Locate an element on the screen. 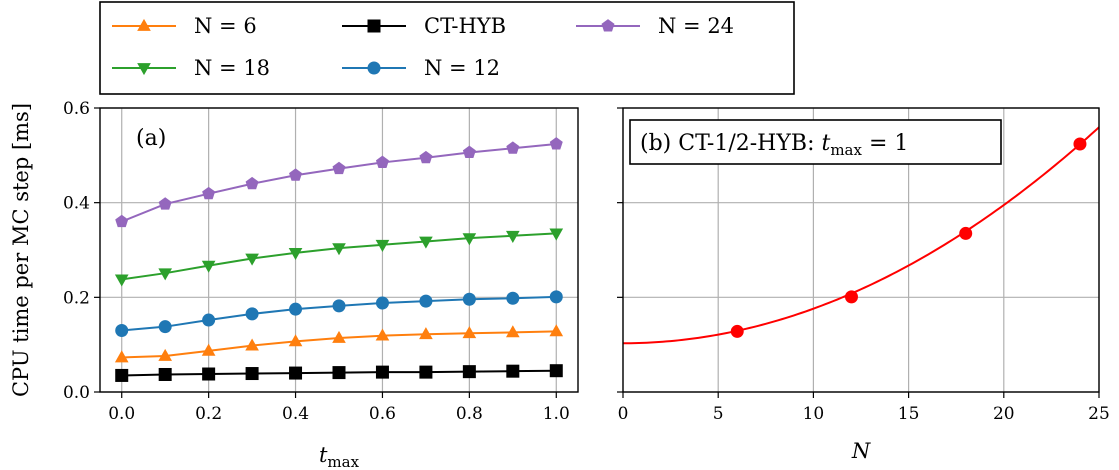 This screenshot has height=470, width=1119. panel-a-xtick-label: 0.2 is located at coordinates (208, 414).